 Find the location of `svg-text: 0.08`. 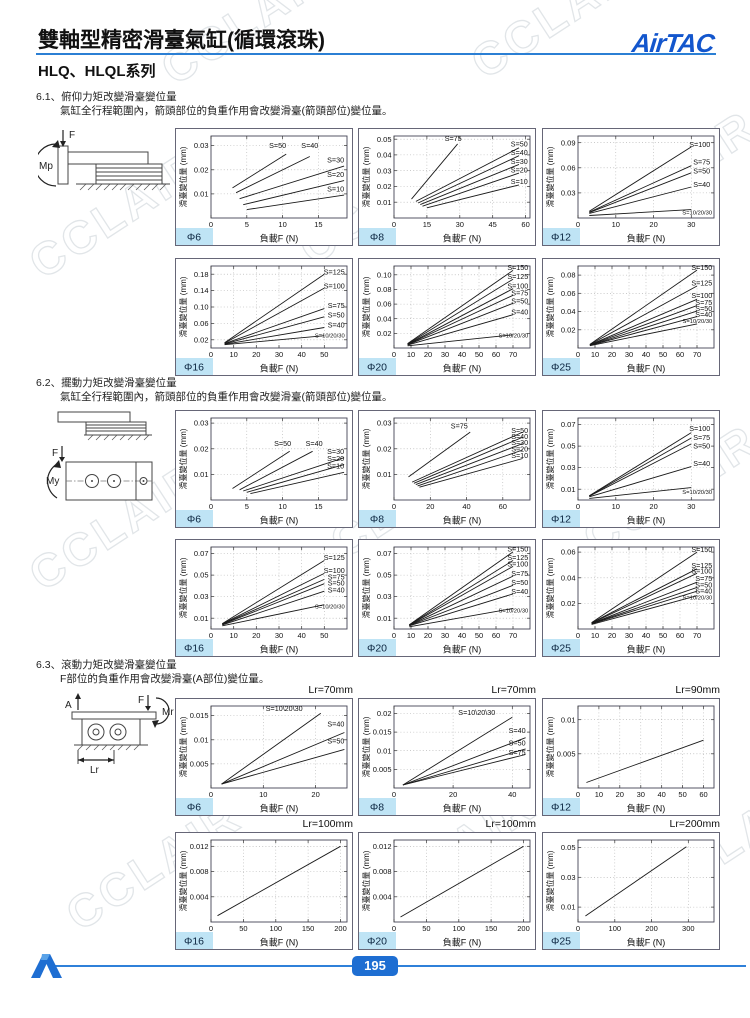

svg-text: 0.08 is located at coordinates (384, 289).